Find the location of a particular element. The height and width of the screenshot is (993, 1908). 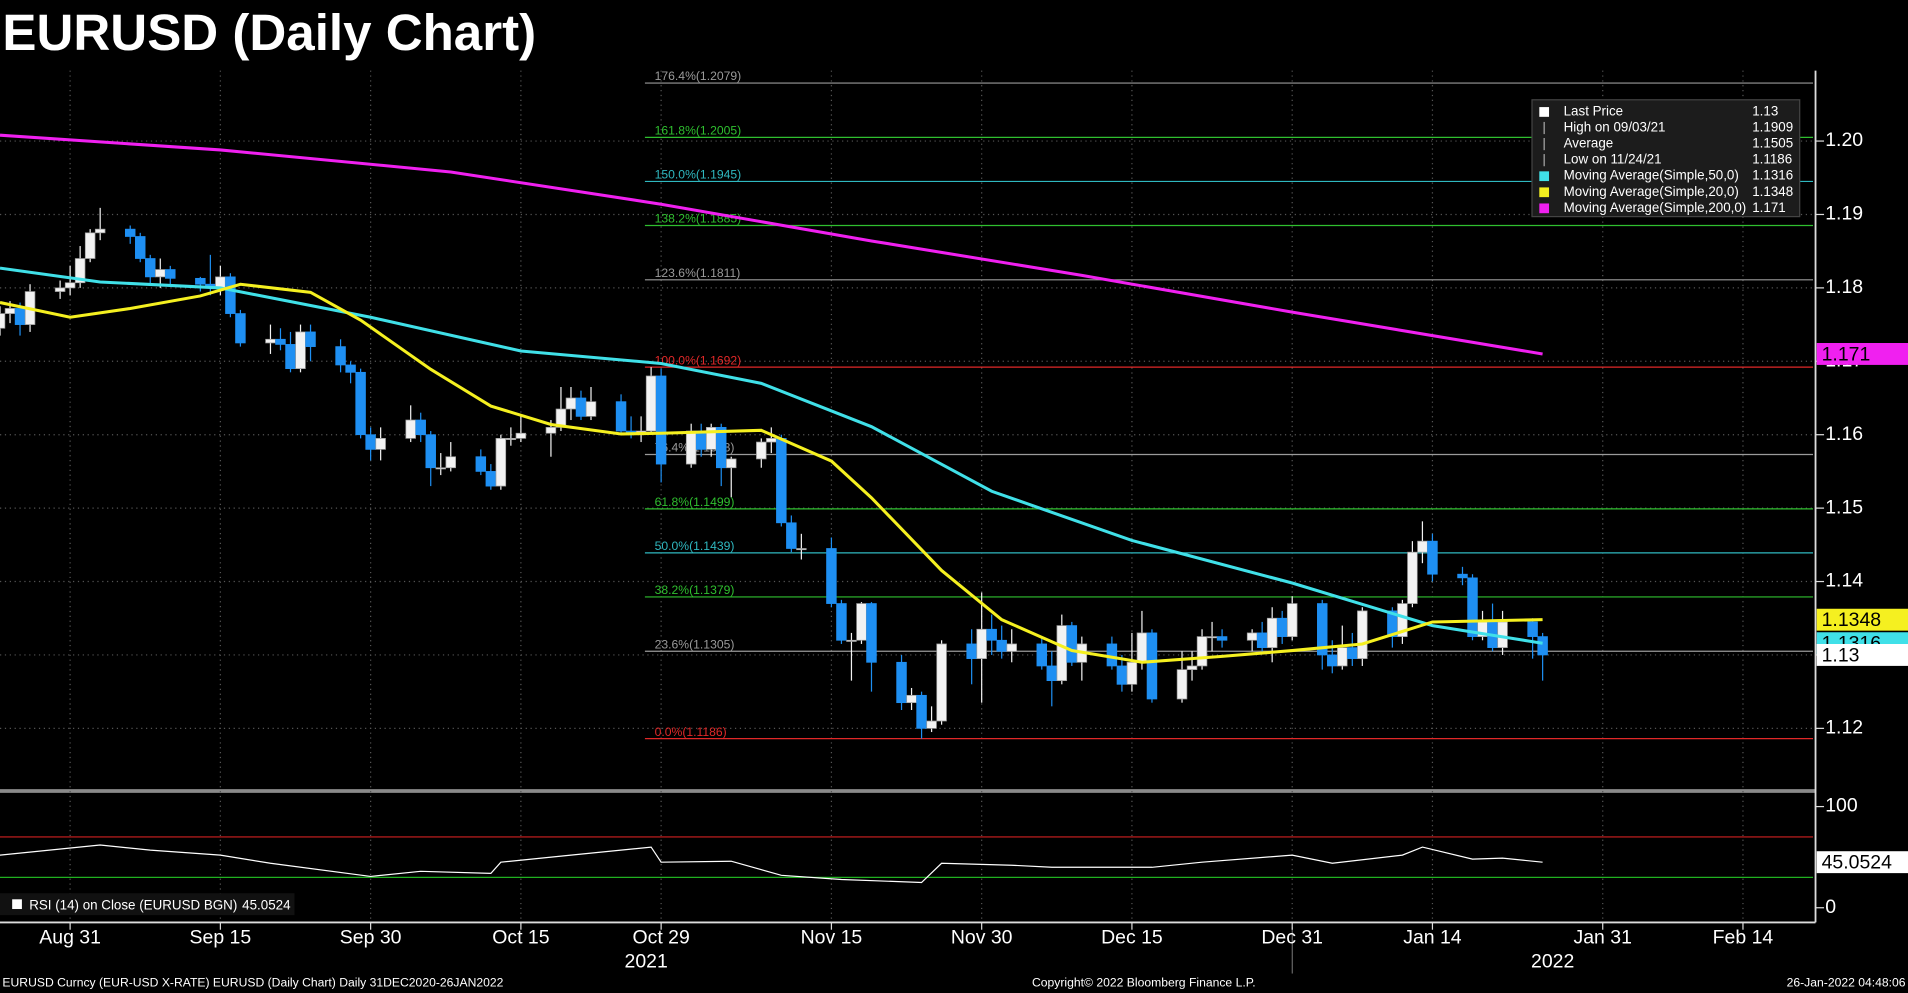

fib-label: 23.6%(1.1305) is located at coordinates (695, 644).